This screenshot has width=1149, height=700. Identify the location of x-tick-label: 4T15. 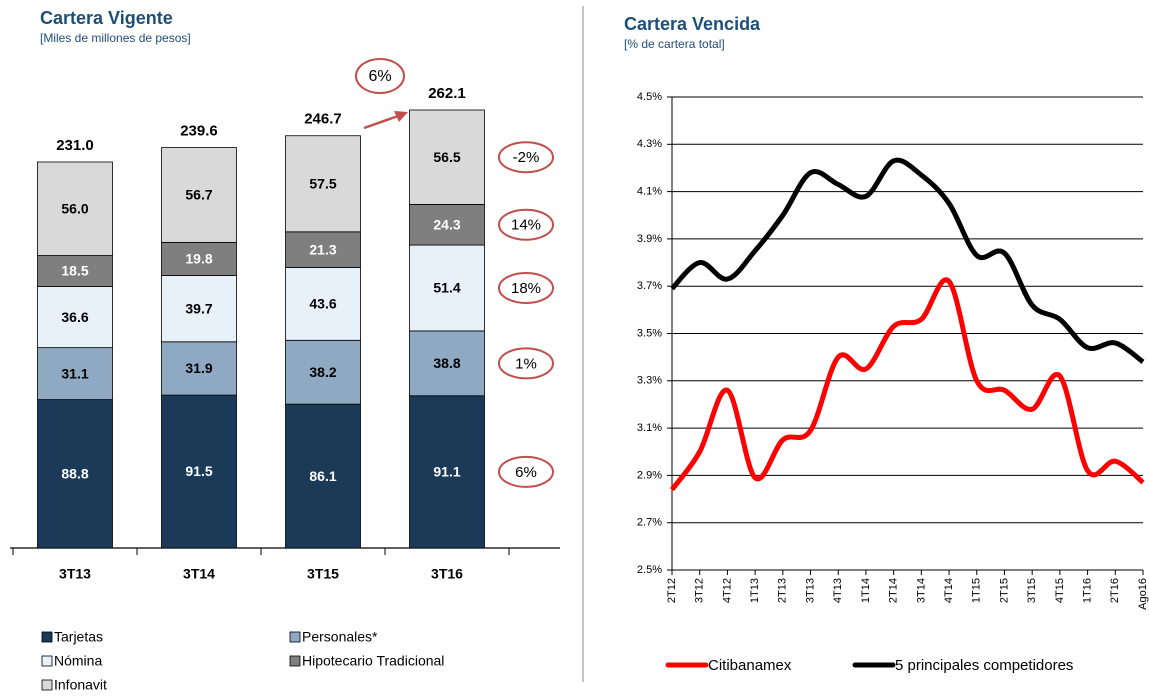
(1060, 590).